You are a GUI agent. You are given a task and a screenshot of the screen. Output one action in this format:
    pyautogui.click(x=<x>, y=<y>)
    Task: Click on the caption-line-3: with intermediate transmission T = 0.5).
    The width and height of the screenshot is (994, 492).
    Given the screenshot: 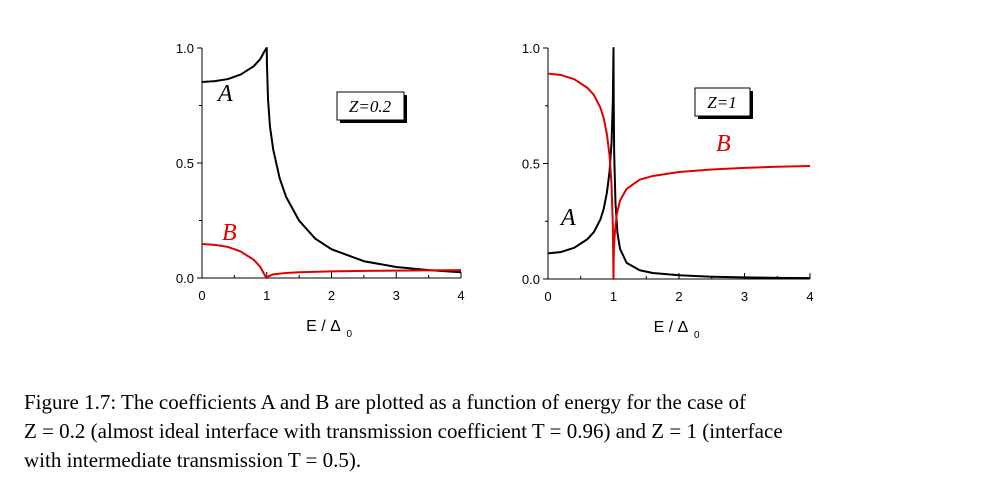 What is the action you would take?
    pyautogui.click(x=193, y=460)
    